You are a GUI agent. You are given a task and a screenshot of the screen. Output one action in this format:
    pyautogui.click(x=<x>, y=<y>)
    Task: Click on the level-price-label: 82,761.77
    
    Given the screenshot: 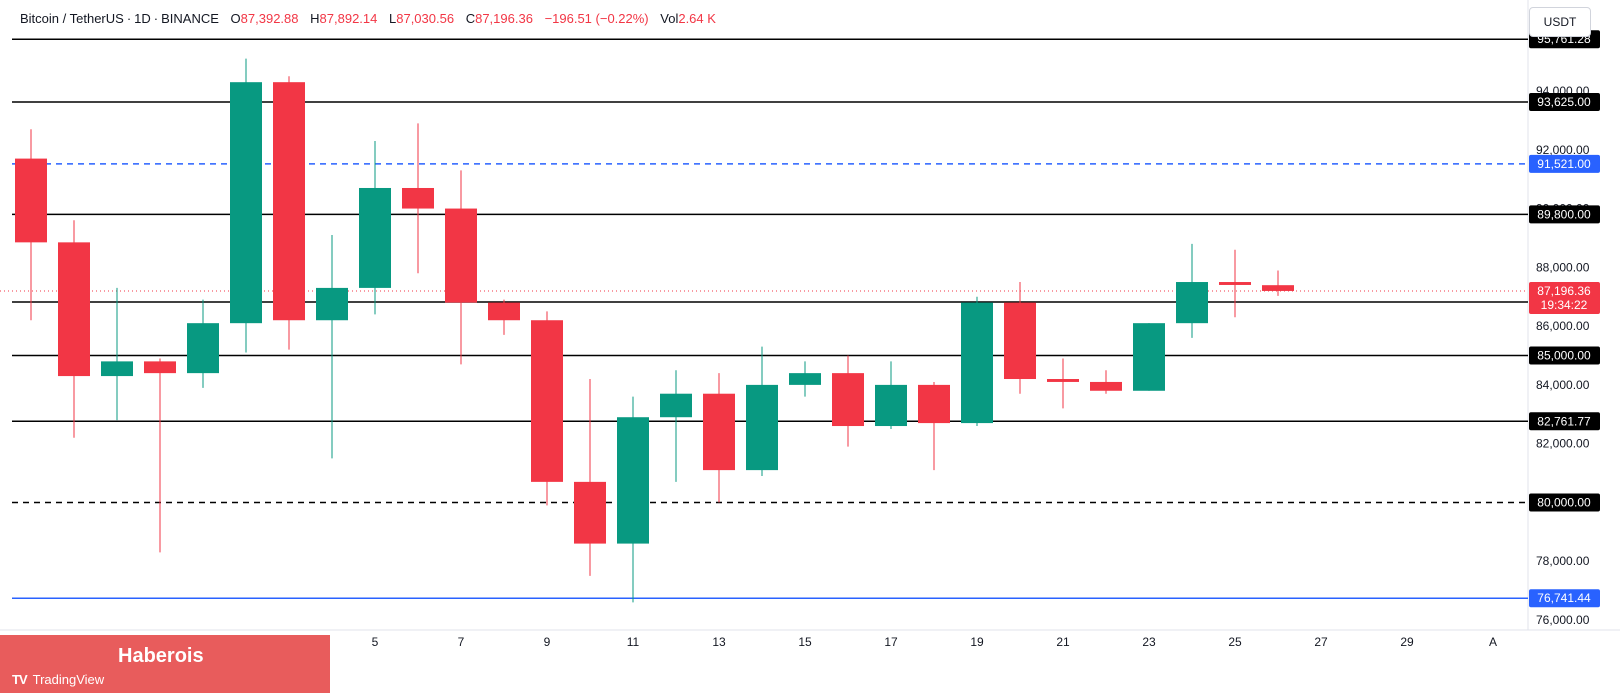 What is the action you would take?
    pyautogui.click(x=1564, y=421)
    